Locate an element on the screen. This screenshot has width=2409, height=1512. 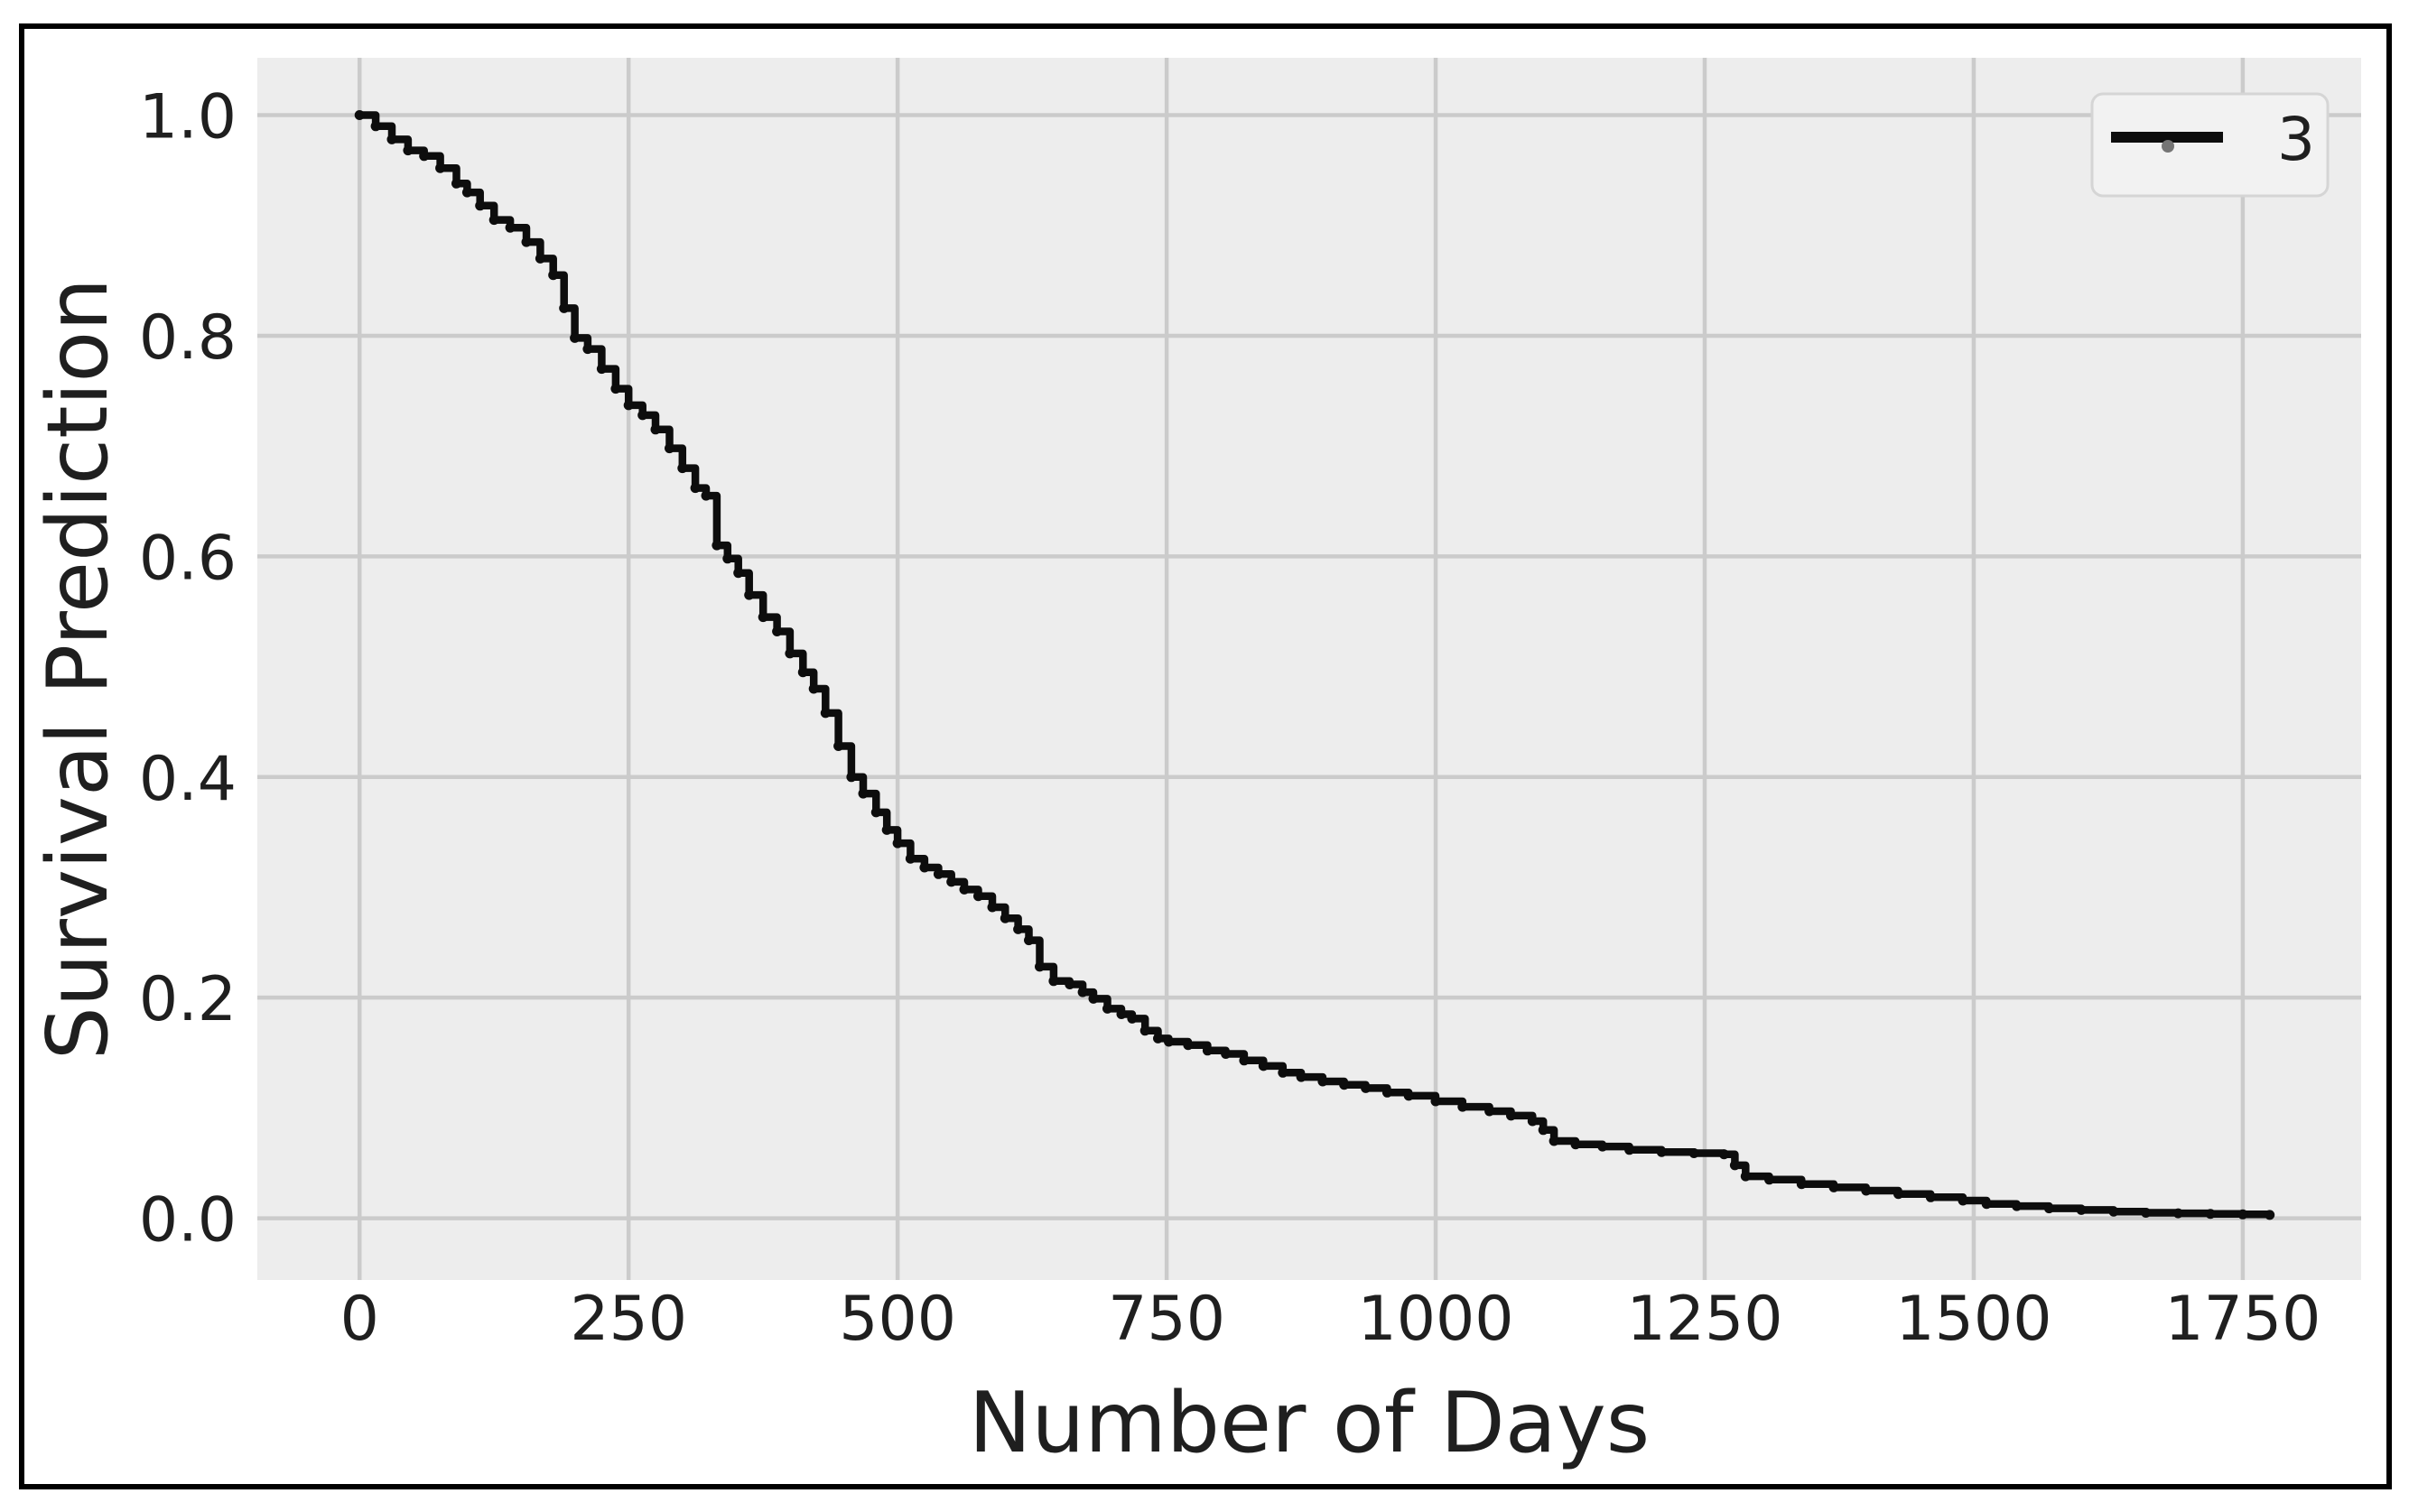
x-axis-tick-labels: 0 250 500 750 1000 1250 1500 1750 is located at coordinates (1330, 1319).